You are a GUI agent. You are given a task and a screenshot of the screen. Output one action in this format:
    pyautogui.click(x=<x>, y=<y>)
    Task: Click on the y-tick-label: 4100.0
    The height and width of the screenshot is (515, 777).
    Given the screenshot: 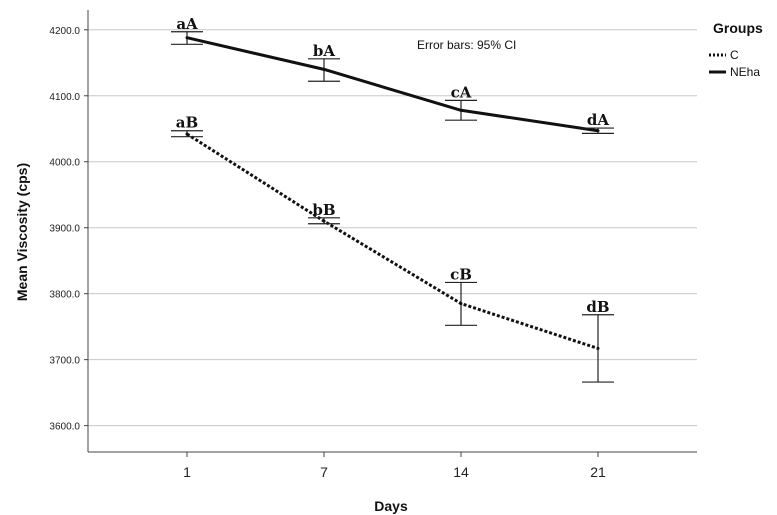 What is the action you would take?
    pyautogui.click(x=64, y=97)
    